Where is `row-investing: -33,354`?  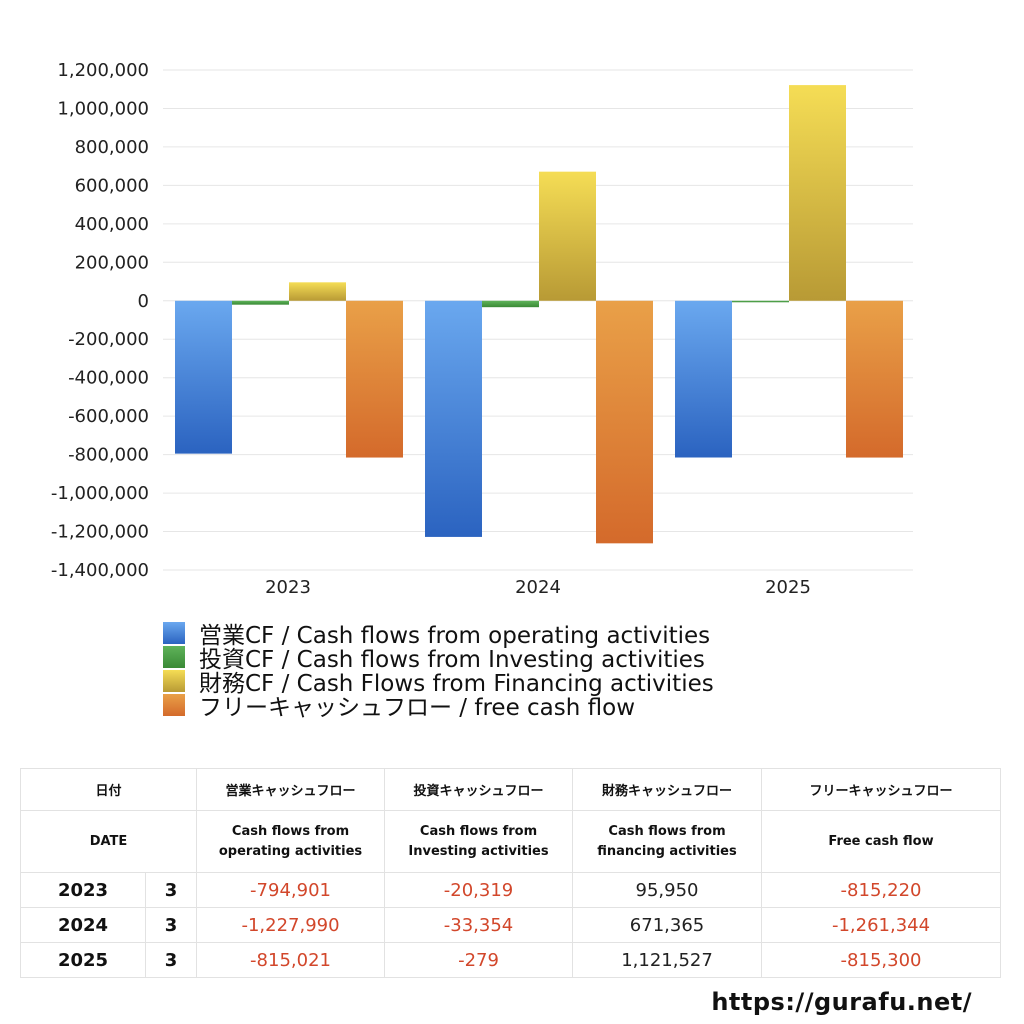 row-investing: -33,354 is located at coordinates (479, 925).